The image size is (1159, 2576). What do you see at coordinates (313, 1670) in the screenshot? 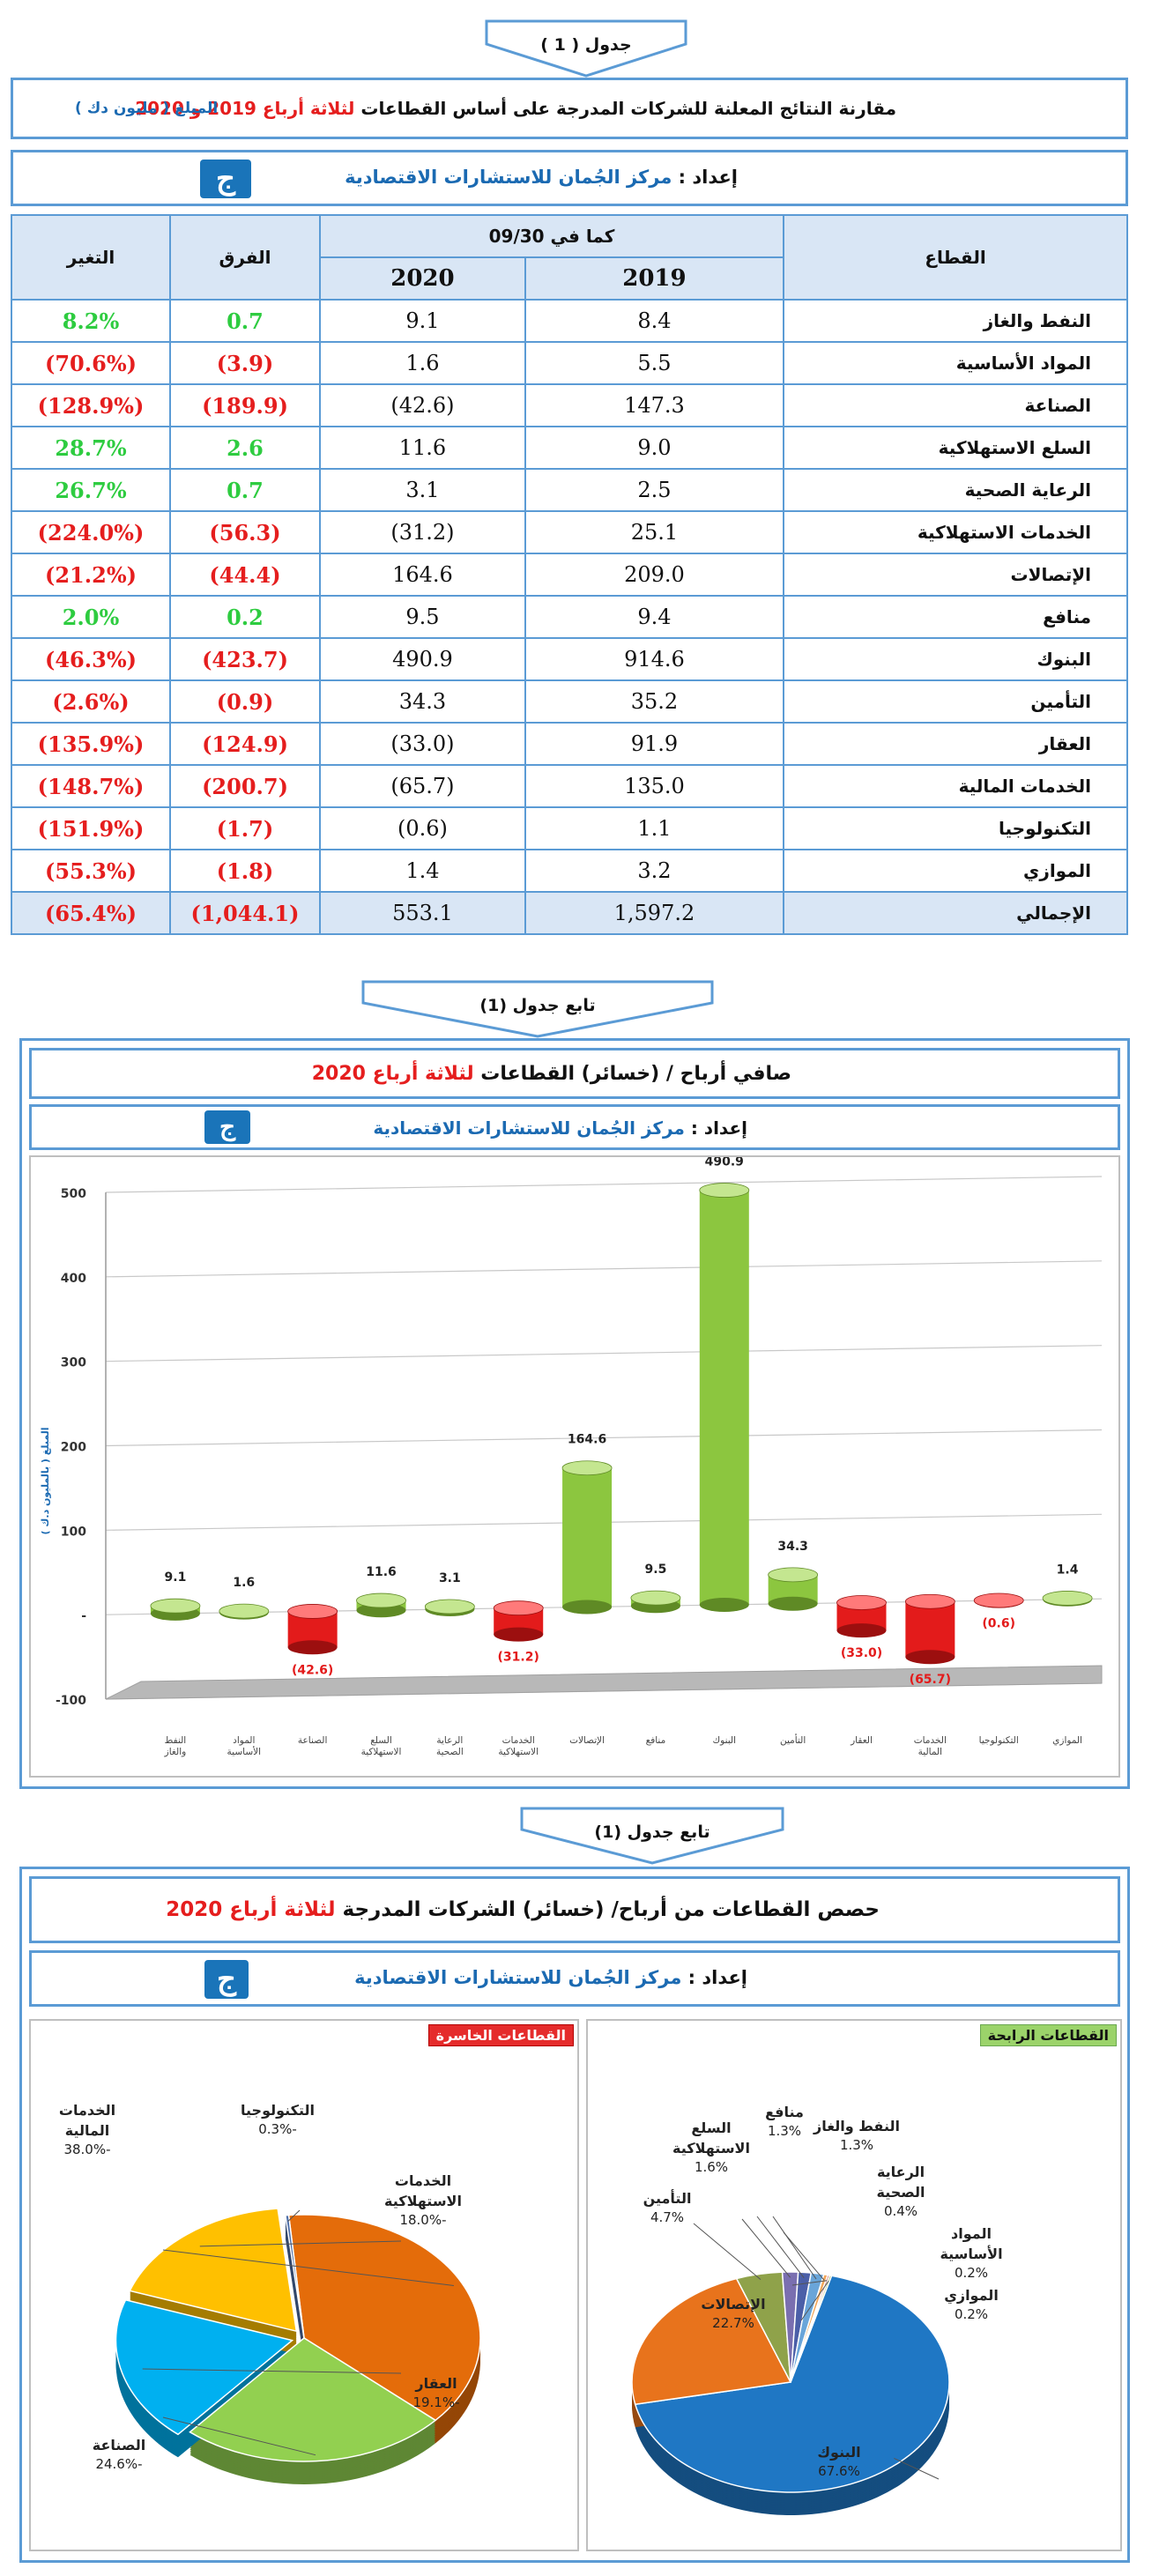
I see `bar-value-label: (42.6)` at bounding box center [313, 1670].